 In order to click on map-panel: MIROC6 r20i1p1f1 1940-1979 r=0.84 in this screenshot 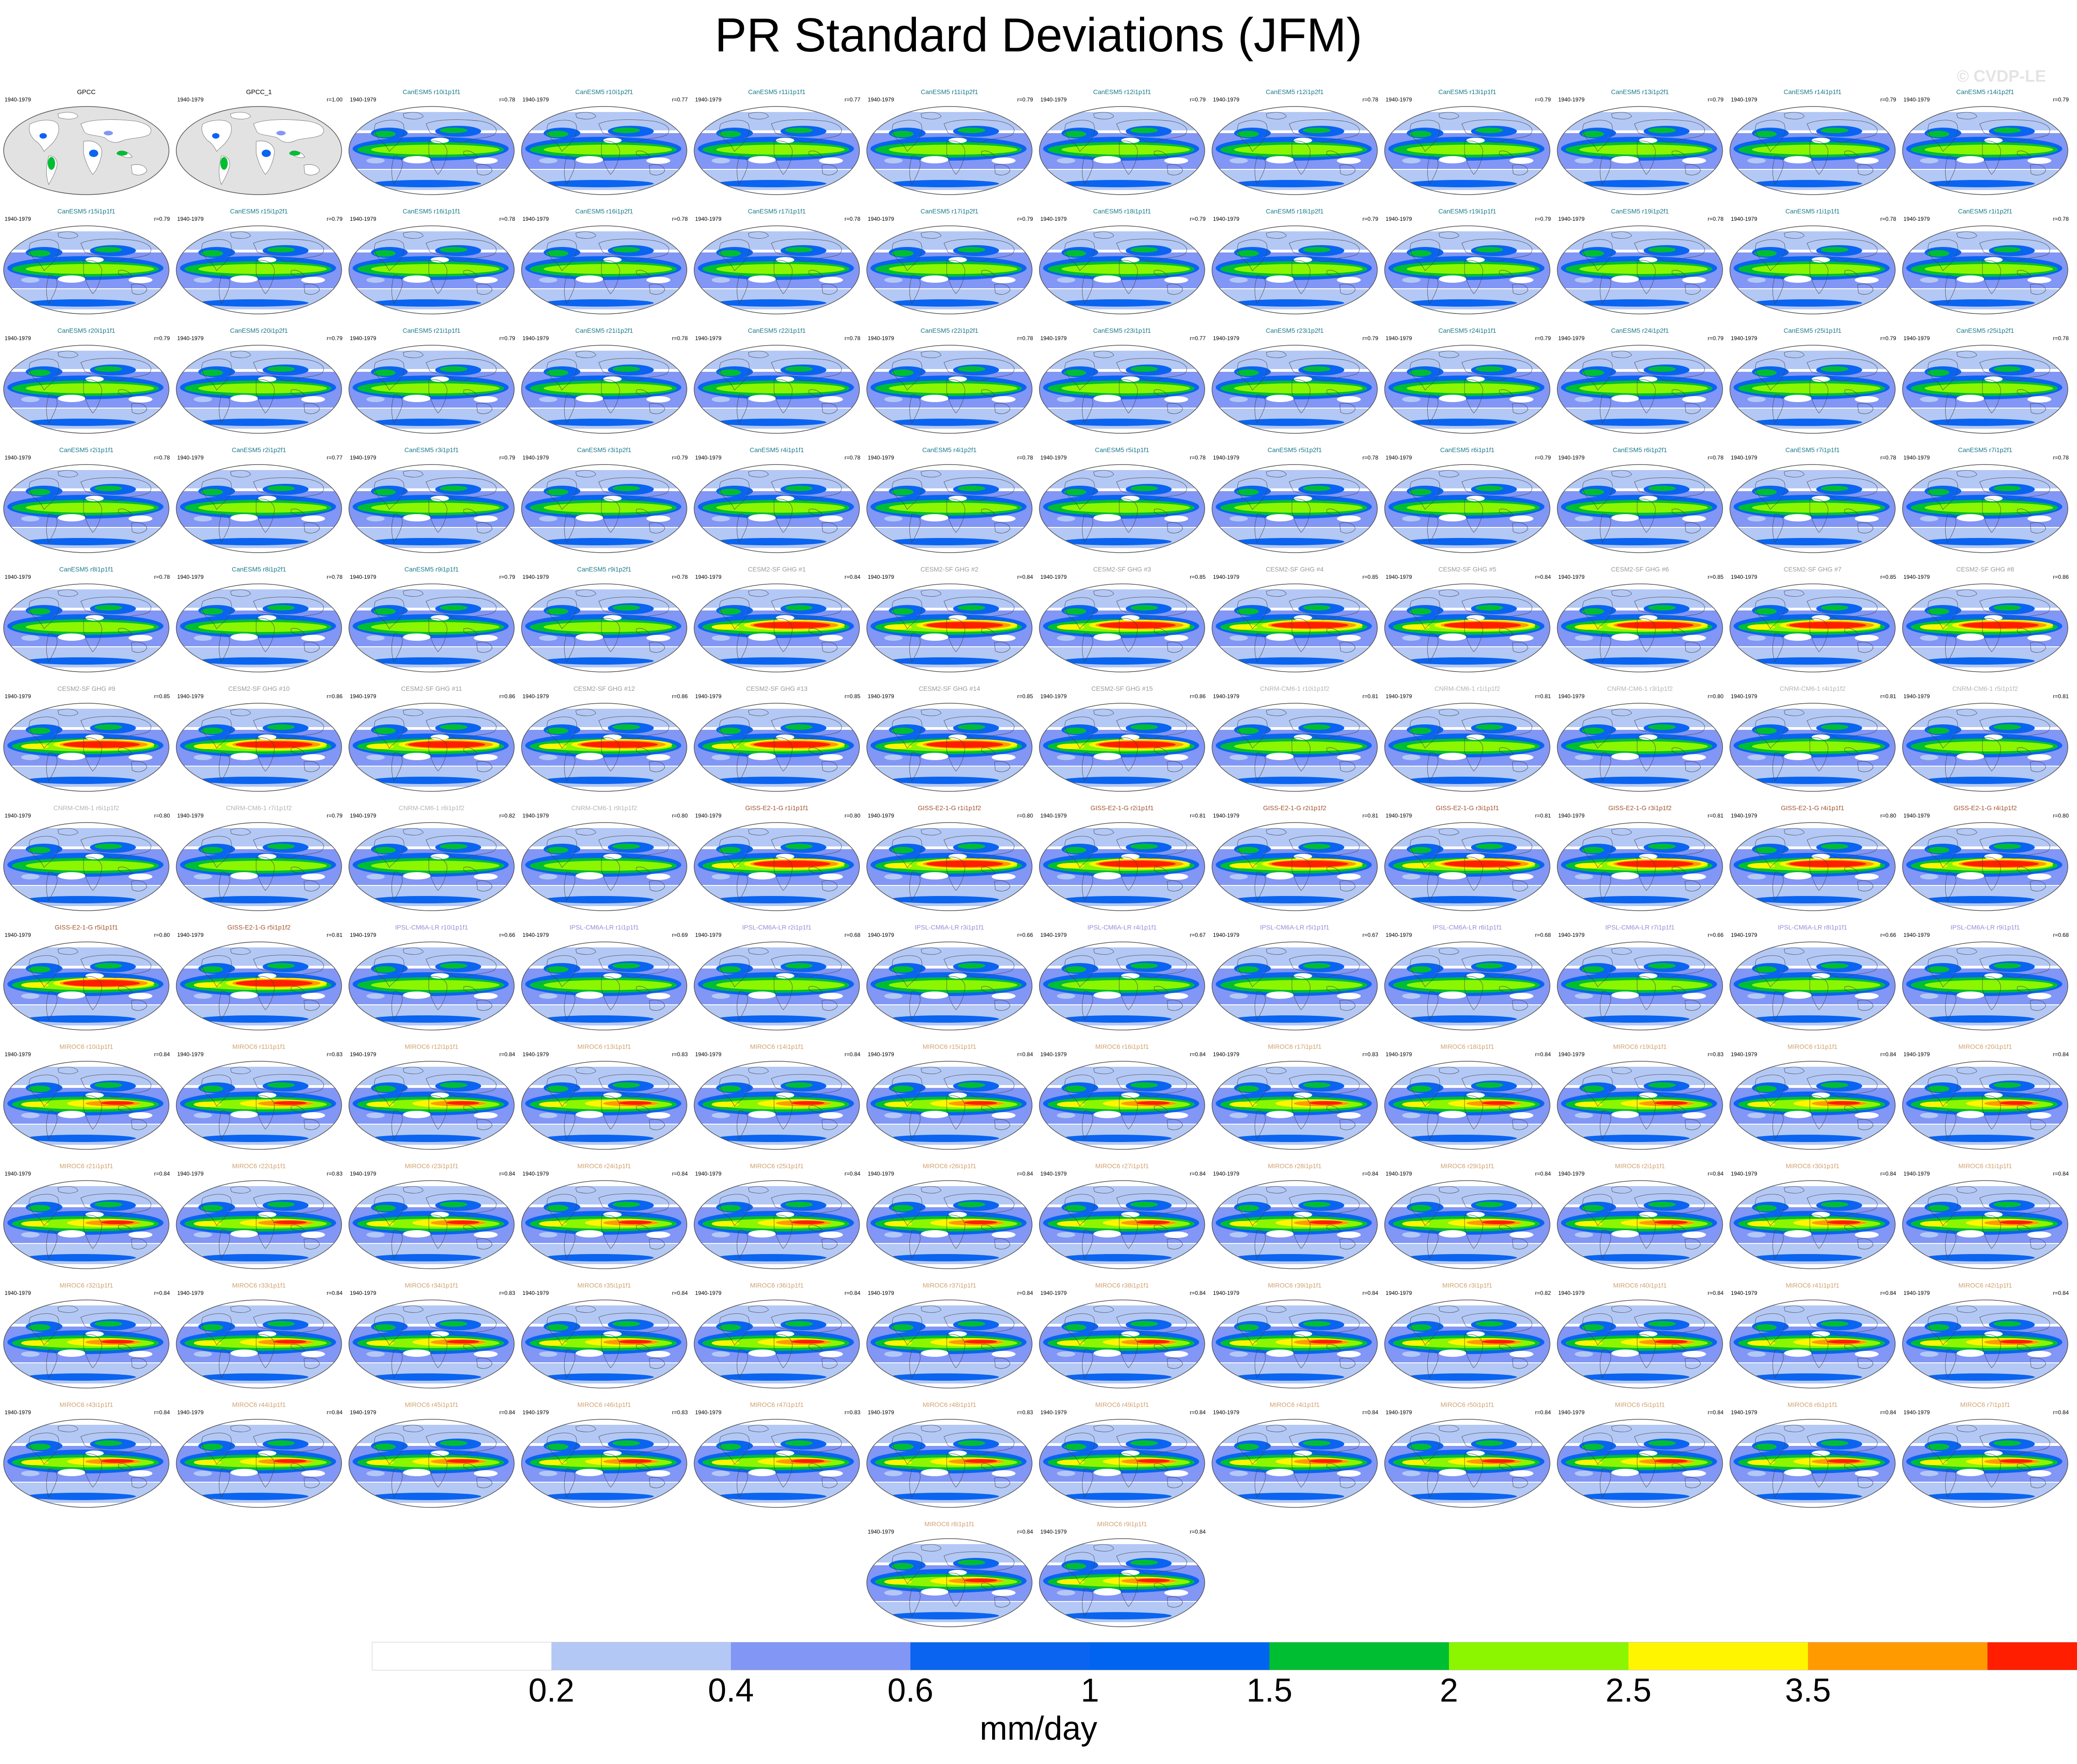, I will do `click(1985, 1096)`.